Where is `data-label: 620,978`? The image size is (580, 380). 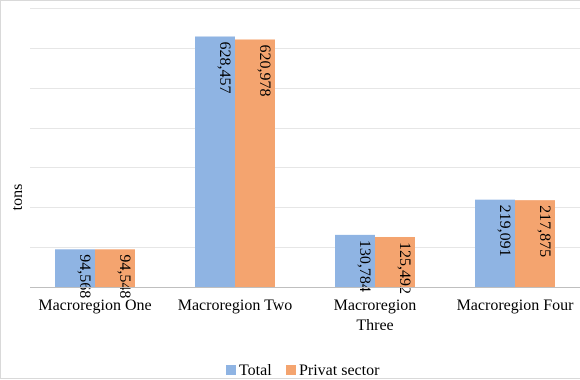 data-label: 620,978 is located at coordinates (264, 70).